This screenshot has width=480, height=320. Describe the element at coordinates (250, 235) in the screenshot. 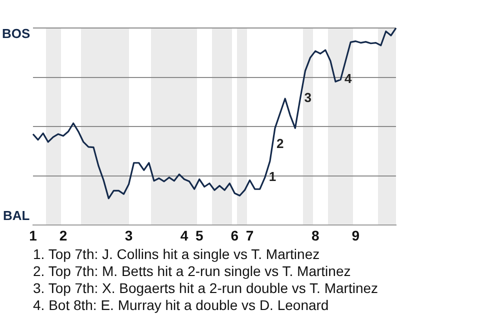

I see `x-tick-label: 7` at that location.